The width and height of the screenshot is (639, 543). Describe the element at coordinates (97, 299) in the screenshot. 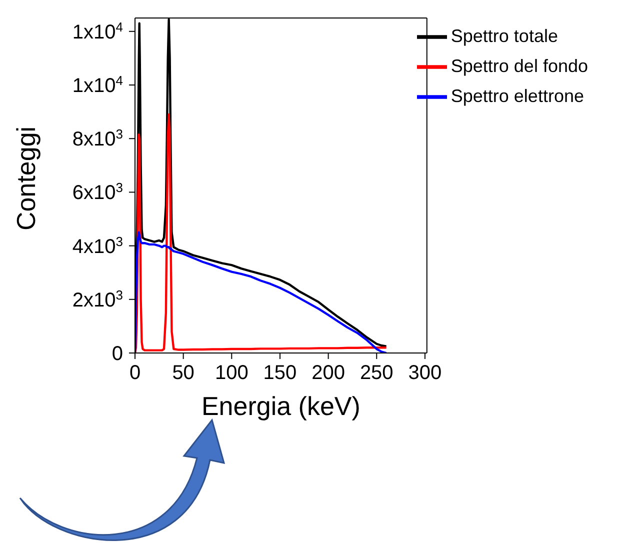

I see `y-tick-label: 2x10$^{3}$` at that location.